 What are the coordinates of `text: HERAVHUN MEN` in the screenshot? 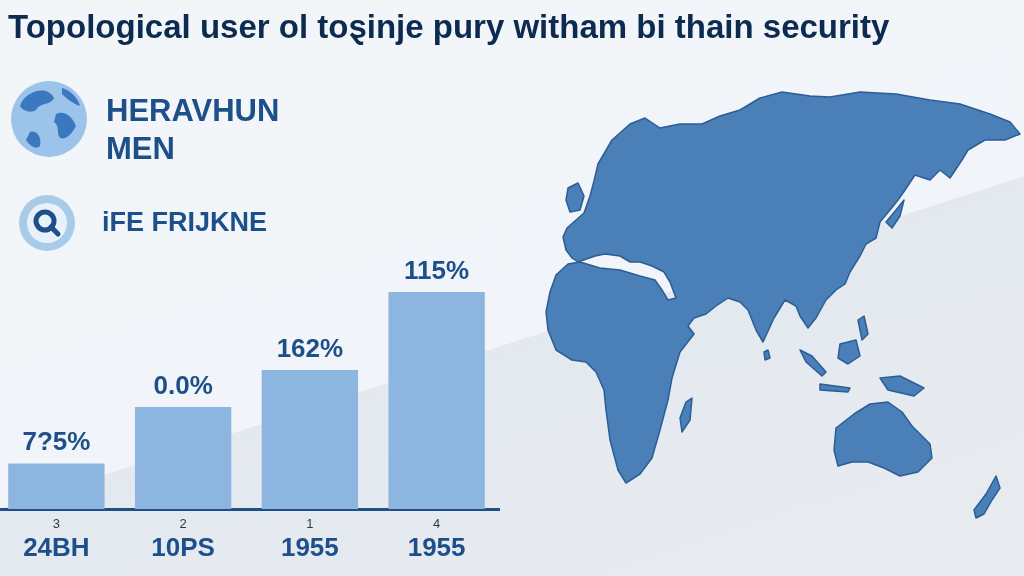 It's located at (193, 130).